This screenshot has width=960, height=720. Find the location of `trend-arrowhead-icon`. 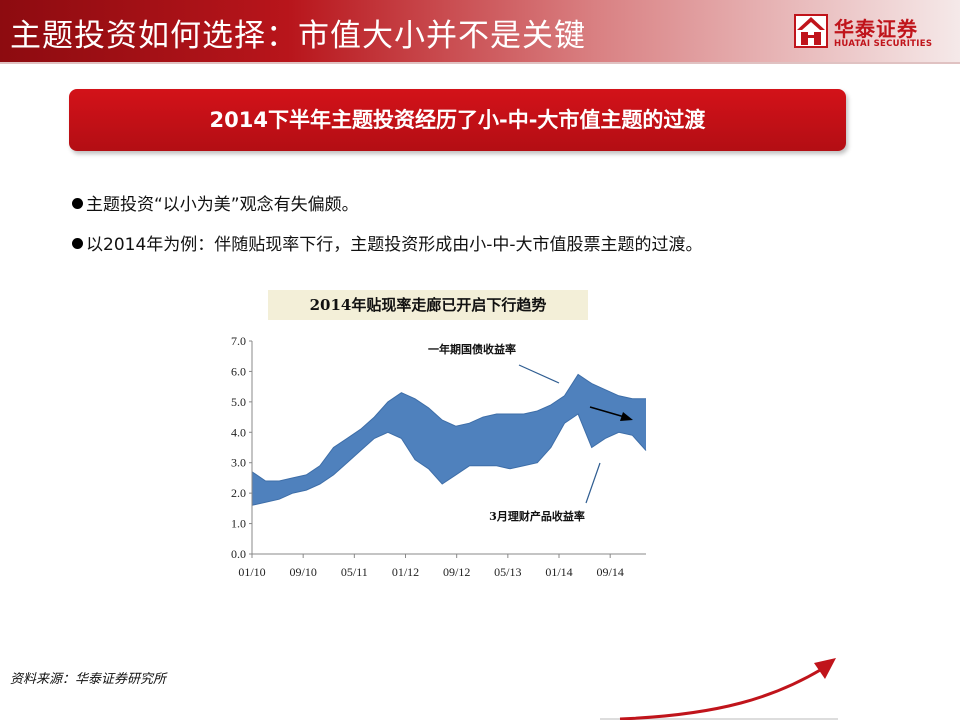

trend-arrowhead-icon is located at coordinates (626, 416).